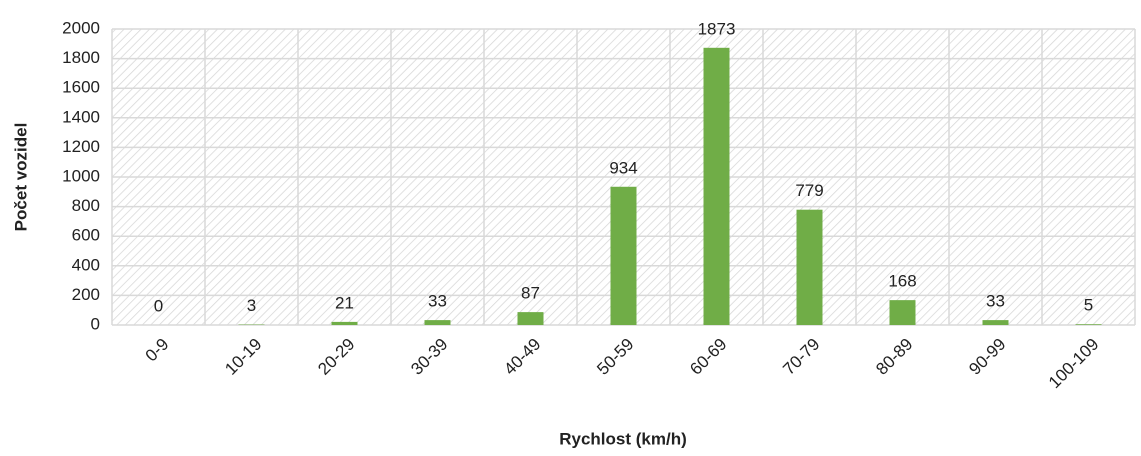 This screenshot has height=456, width=1141. What do you see at coordinates (20, 177) in the screenshot?
I see `y-axis-title: Počet vozidel` at bounding box center [20, 177].